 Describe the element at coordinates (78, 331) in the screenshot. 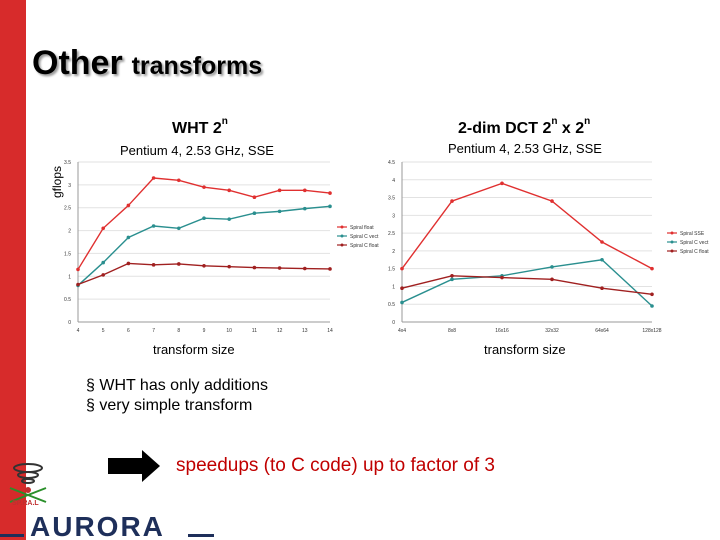

I see `chart1-x-tick-label: 4` at that location.